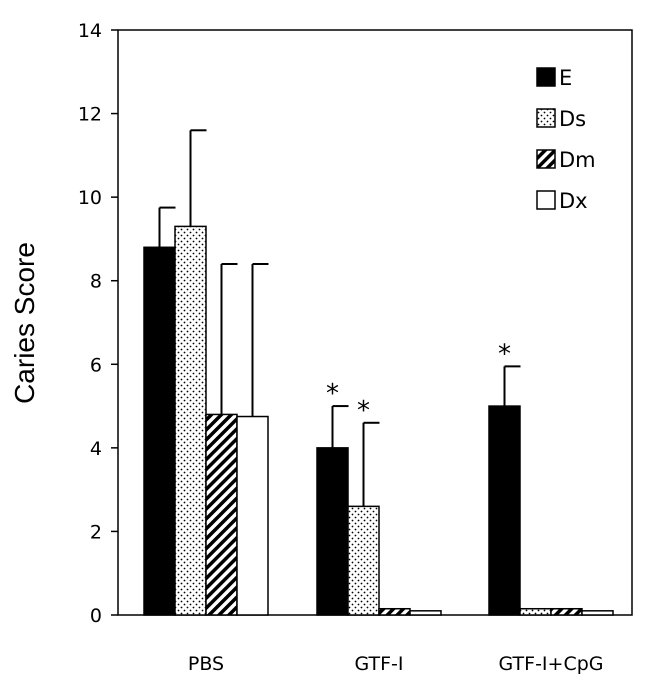 The width and height of the screenshot is (663, 696). I want to click on y-axis-title: Caries Score, so click(24, 323).